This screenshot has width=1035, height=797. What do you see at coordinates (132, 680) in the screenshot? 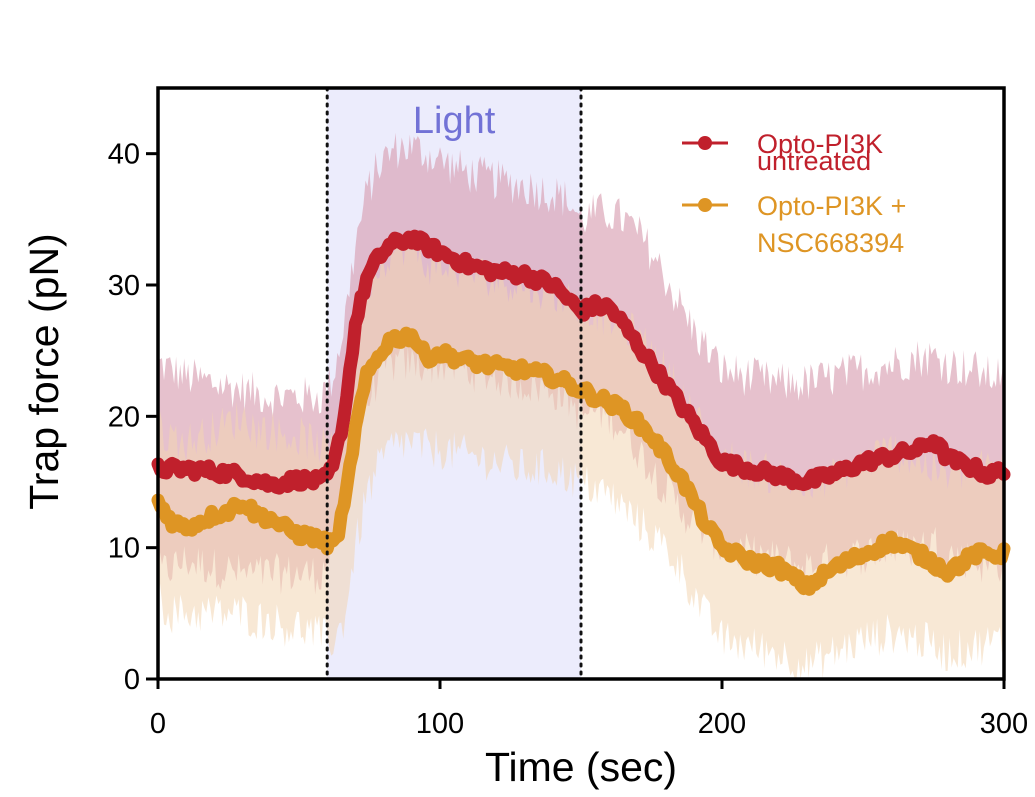
I see `y-tick-label: 0` at bounding box center [132, 680].